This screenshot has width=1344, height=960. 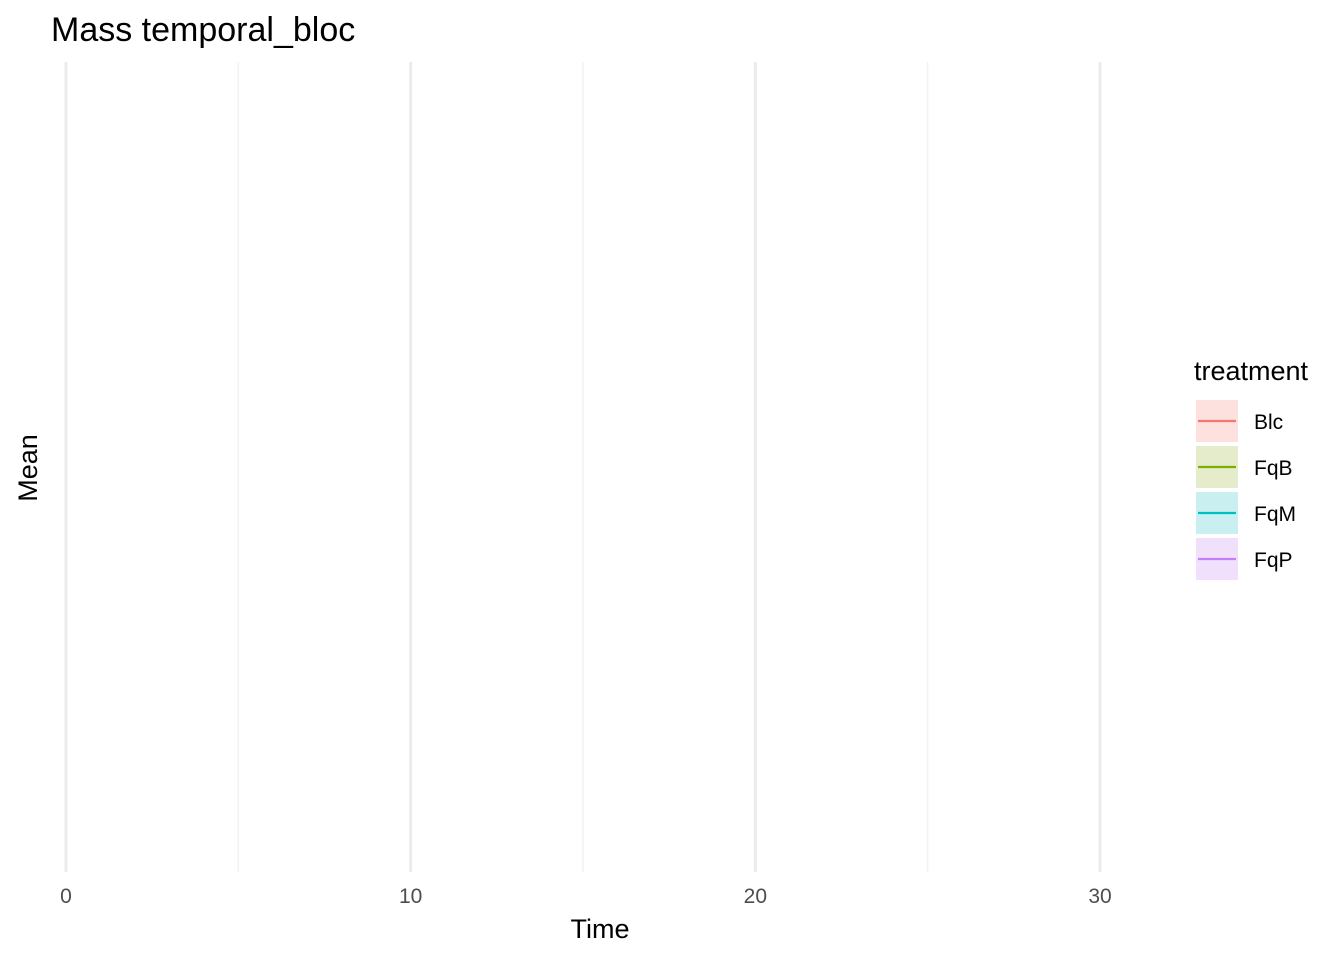 What do you see at coordinates (1268, 422) in the screenshot?
I see `legend-label: Blc` at bounding box center [1268, 422].